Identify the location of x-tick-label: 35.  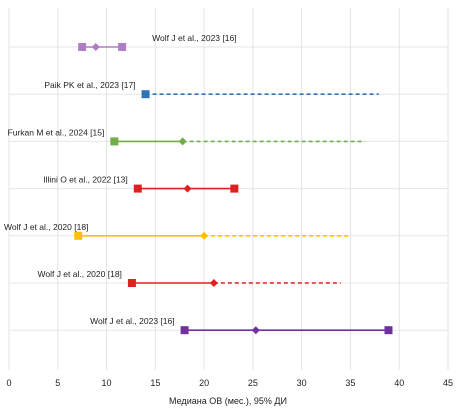
(350, 383).